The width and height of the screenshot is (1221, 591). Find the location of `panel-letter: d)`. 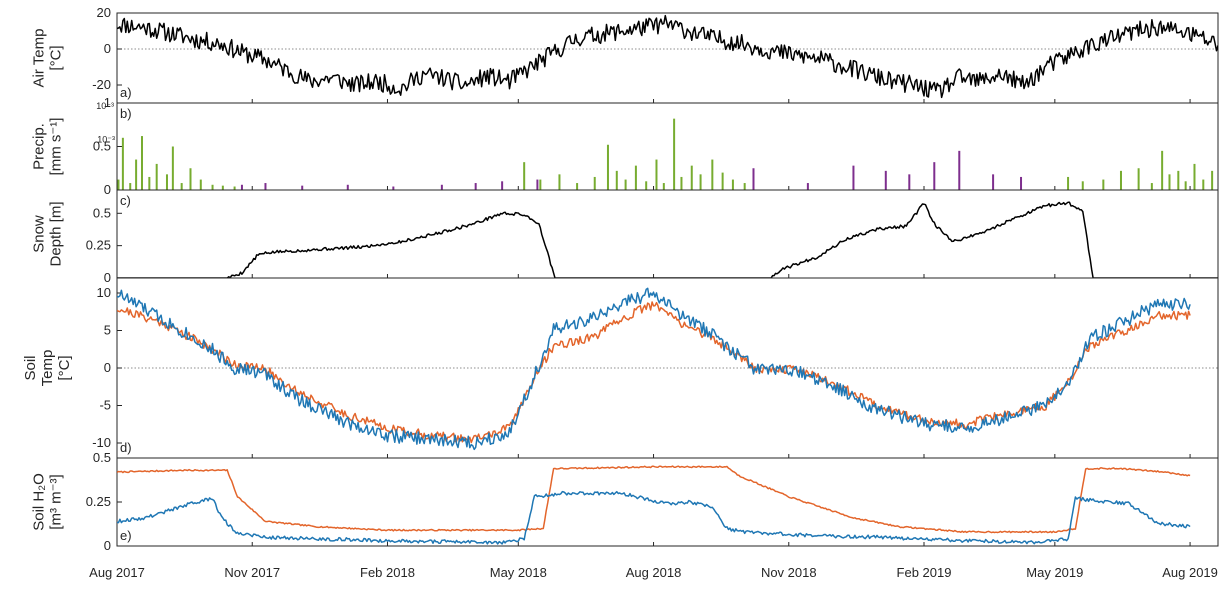

panel-letter: d) is located at coordinates (126, 447).